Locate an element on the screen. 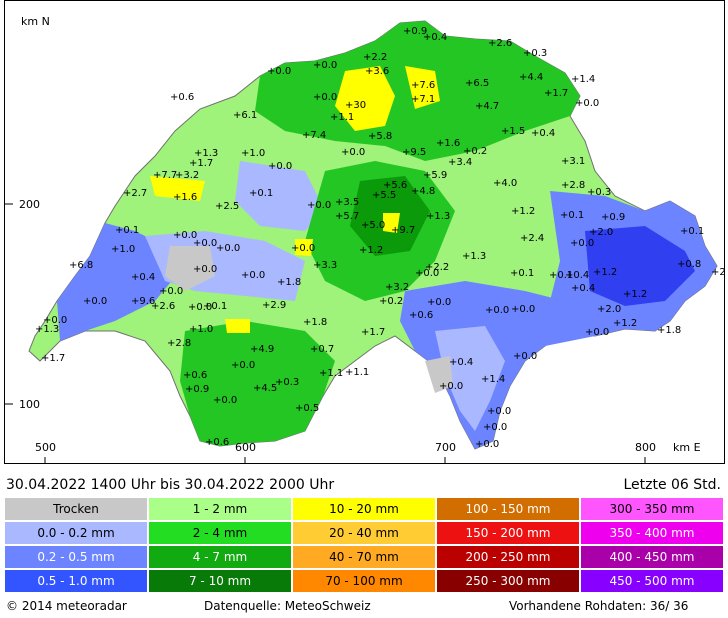  station-value: +2.7 is located at coordinates (135, 193).